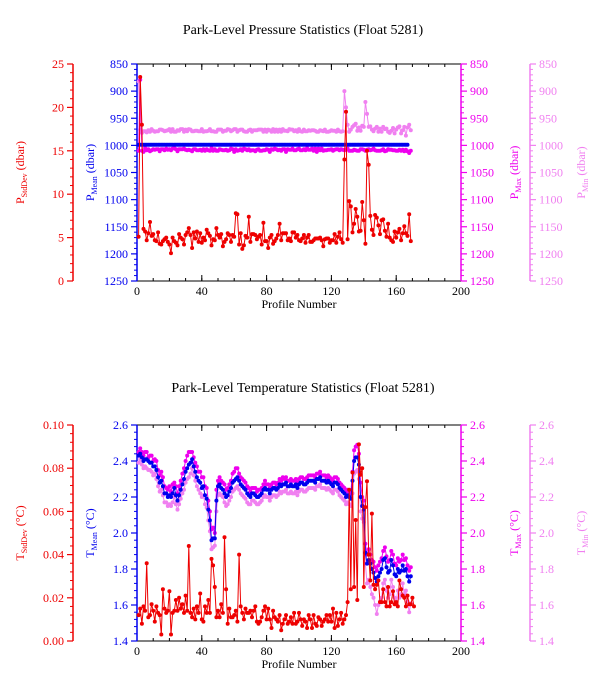 The width and height of the screenshot is (605, 698). What do you see at coordinates (551, 254) in the screenshot?
I see `min-tick-label: 1200` at bounding box center [551, 254].